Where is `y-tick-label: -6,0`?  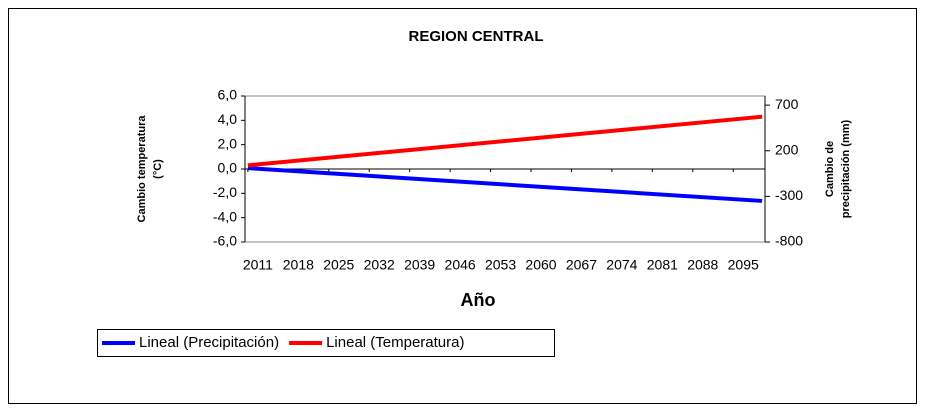 y-tick-label: -6,0 is located at coordinates (225, 241).